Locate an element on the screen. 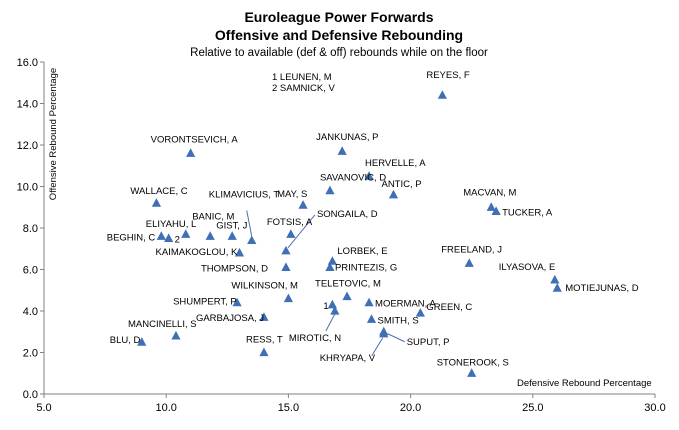 The width and height of the screenshot is (679, 430). note-2: 2 SAMNICK, V is located at coordinates (303, 88).